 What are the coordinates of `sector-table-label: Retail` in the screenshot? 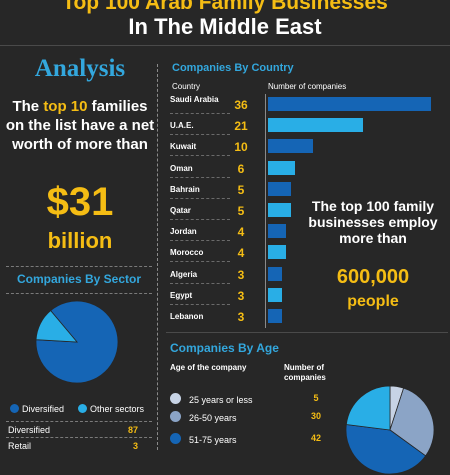 It's located at (20, 446).